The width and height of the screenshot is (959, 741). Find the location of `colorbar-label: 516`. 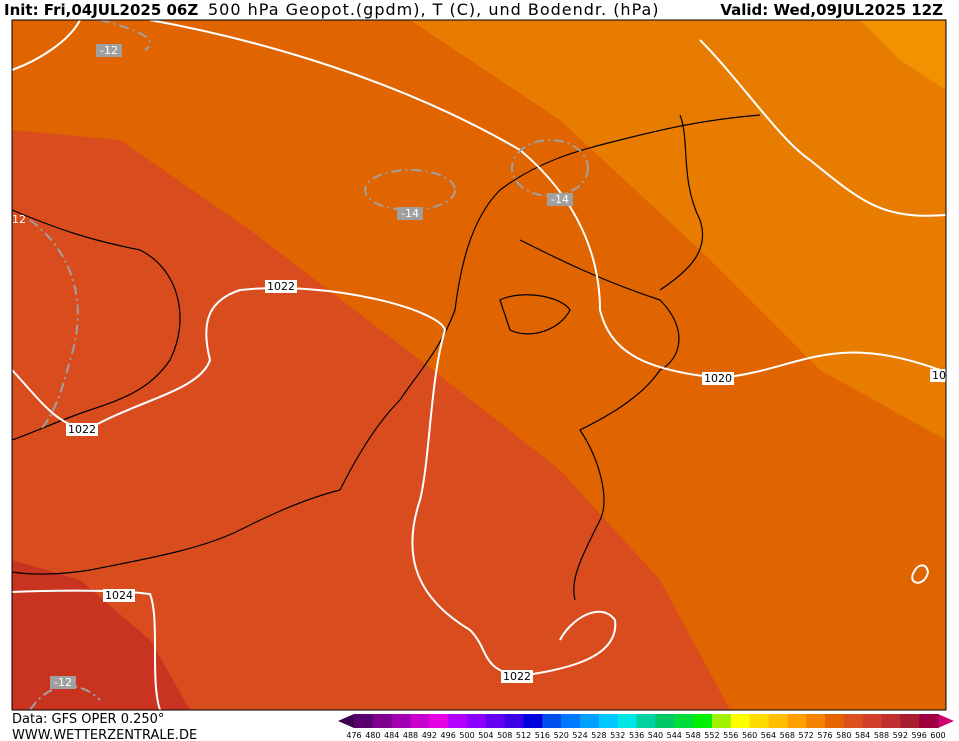

colorbar-label: 516 is located at coordinates (542, 735).